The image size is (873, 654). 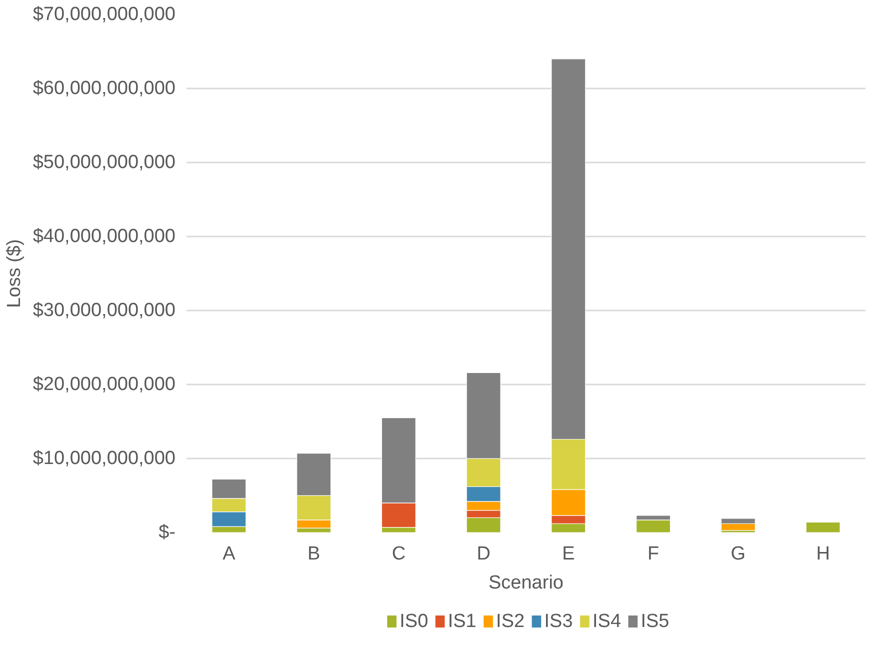 I want to click on y-tick-label: $70,000,000,000, so click(x=104, y=14).